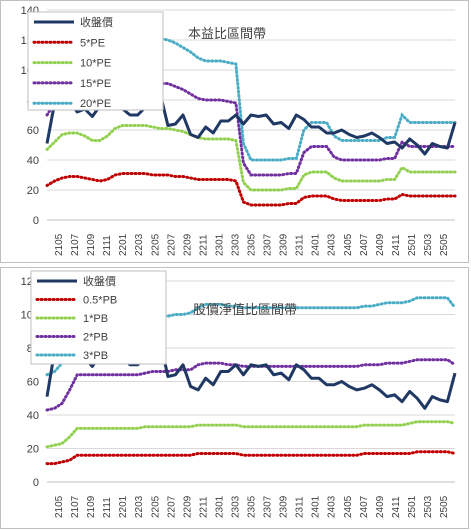  I want to click on legend-label: 3*PB, so click(95, 356).